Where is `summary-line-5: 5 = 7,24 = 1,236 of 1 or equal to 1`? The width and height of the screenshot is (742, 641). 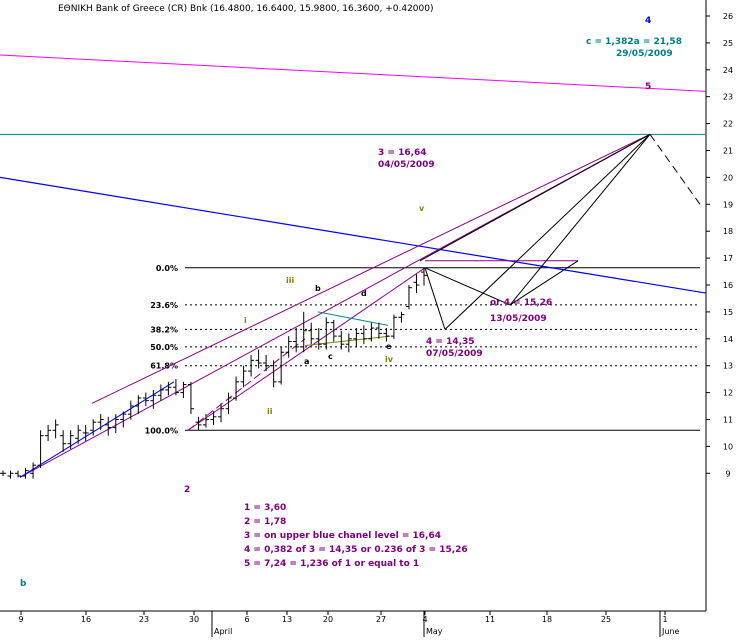
summary-line-5: 5 = 7,24 = 1,236 of 1 or equal to 1 is located at coordinates (331, 564).